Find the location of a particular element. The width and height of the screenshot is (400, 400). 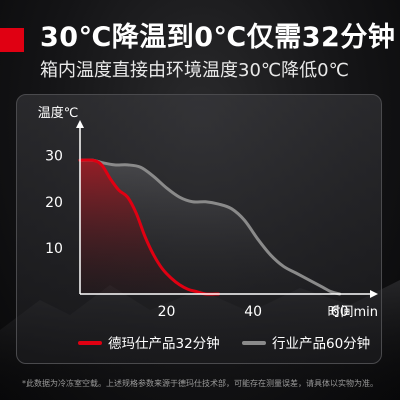

series-product-area is located at coordinates (149, 227).